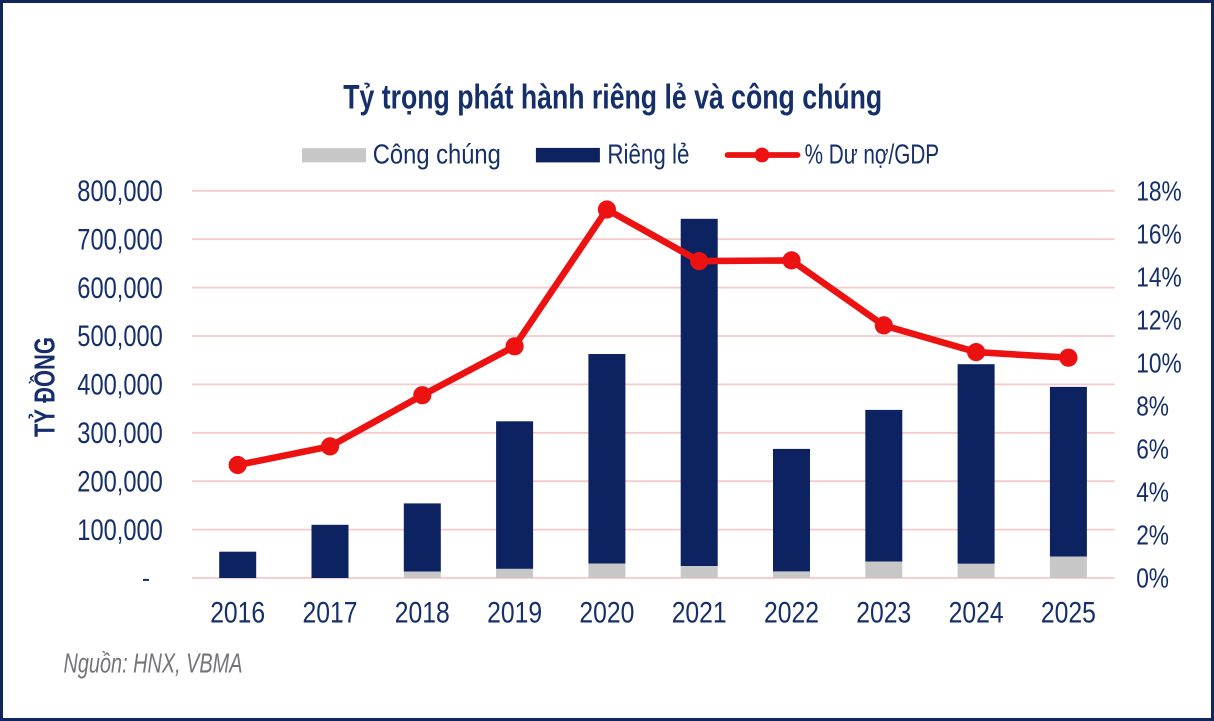 This screenshot has height=721, width=1214. What do you see at coordinates (120, 191) in the screenshot?
I see `svg-text: 800,000` at bounding box center [120, 191].